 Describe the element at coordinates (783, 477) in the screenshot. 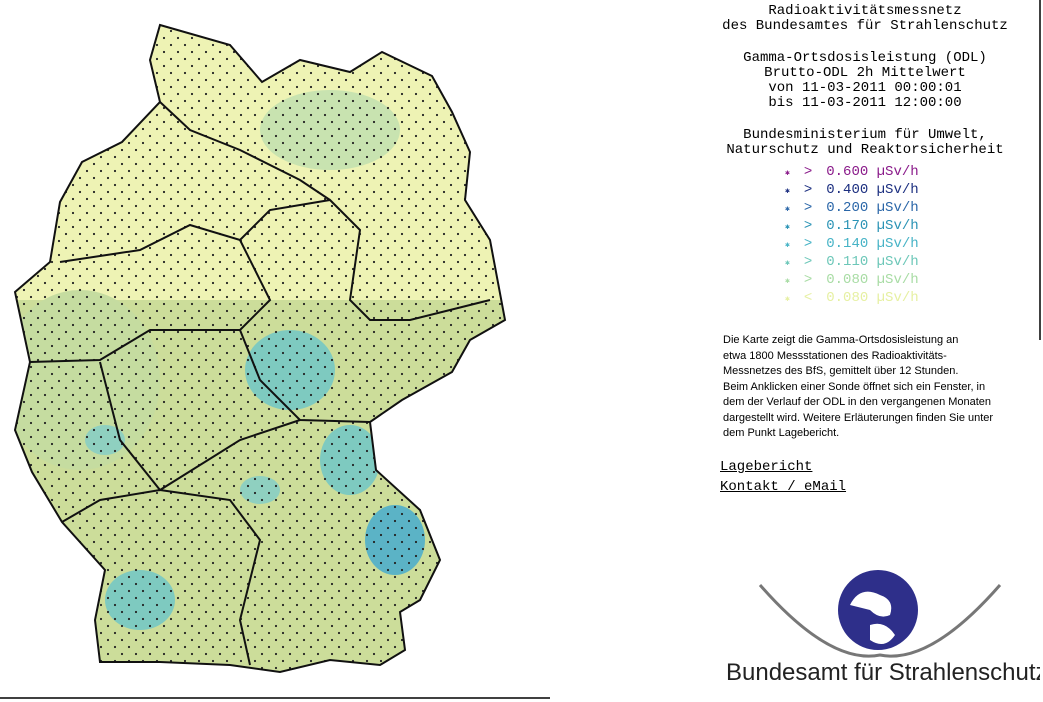

I see `links: Lagebericht Kontakt / eMail` at that location.